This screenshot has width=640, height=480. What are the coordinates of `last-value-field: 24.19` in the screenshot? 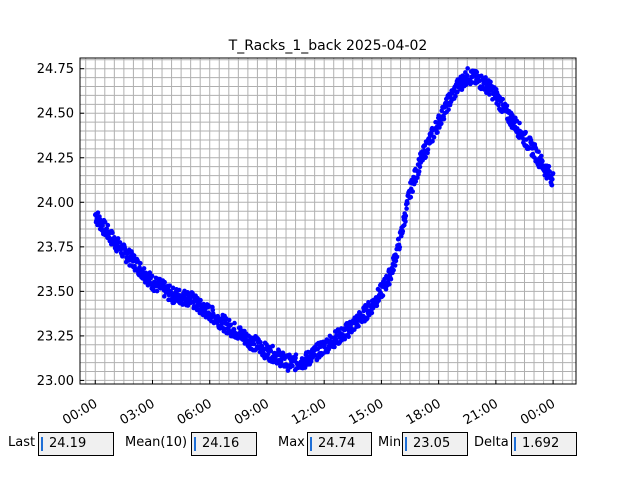 It's located at (76, 444).